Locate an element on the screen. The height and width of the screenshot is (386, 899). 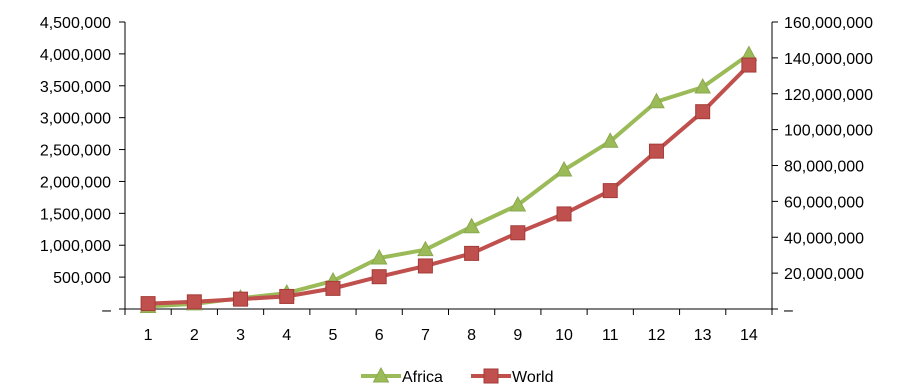
x-tick-label: 1 is located at coordinates (148, 335).